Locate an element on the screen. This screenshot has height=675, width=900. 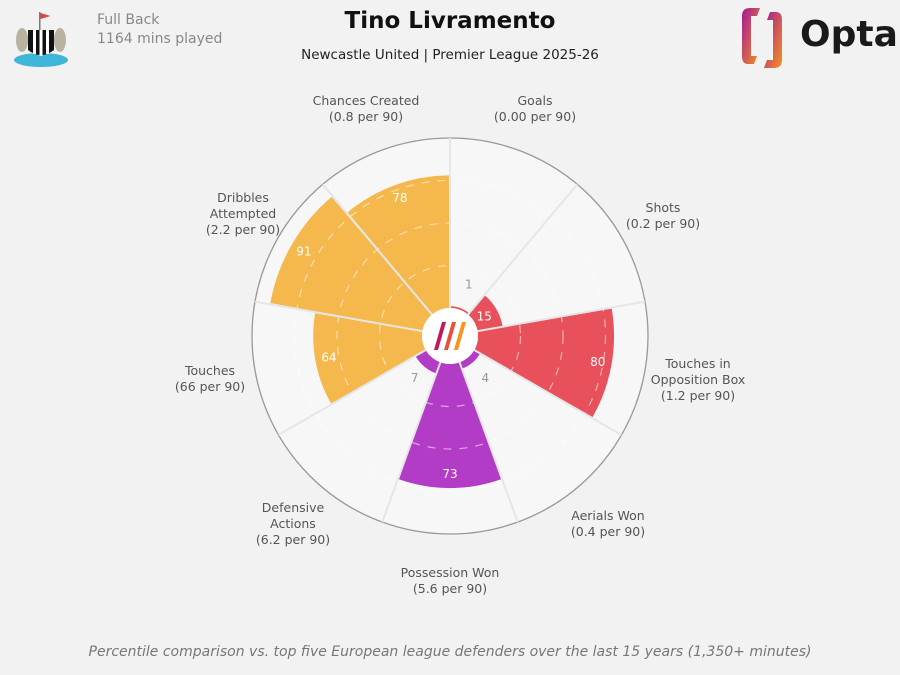
category-per90: (6.2 per 90) is located at coordinates (293, 539).